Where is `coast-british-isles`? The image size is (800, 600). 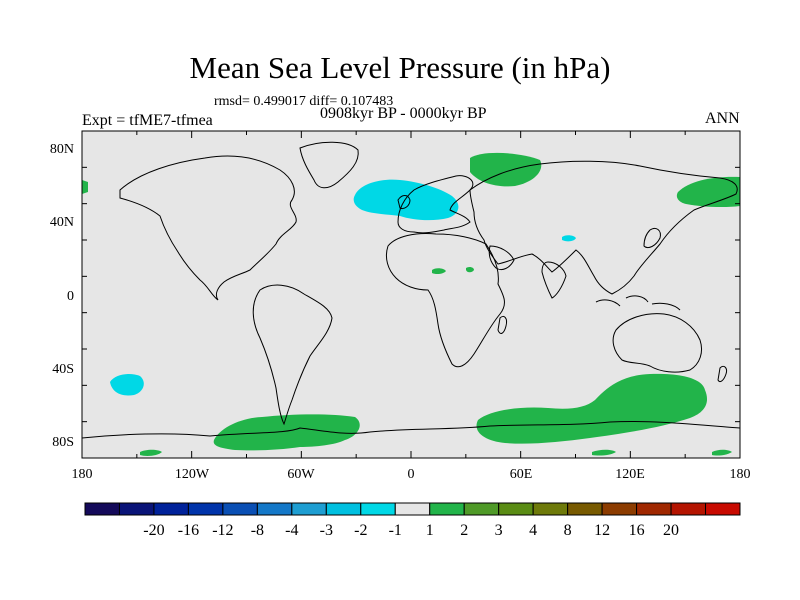 coast-british-isles is located at coordinates (404, 202).